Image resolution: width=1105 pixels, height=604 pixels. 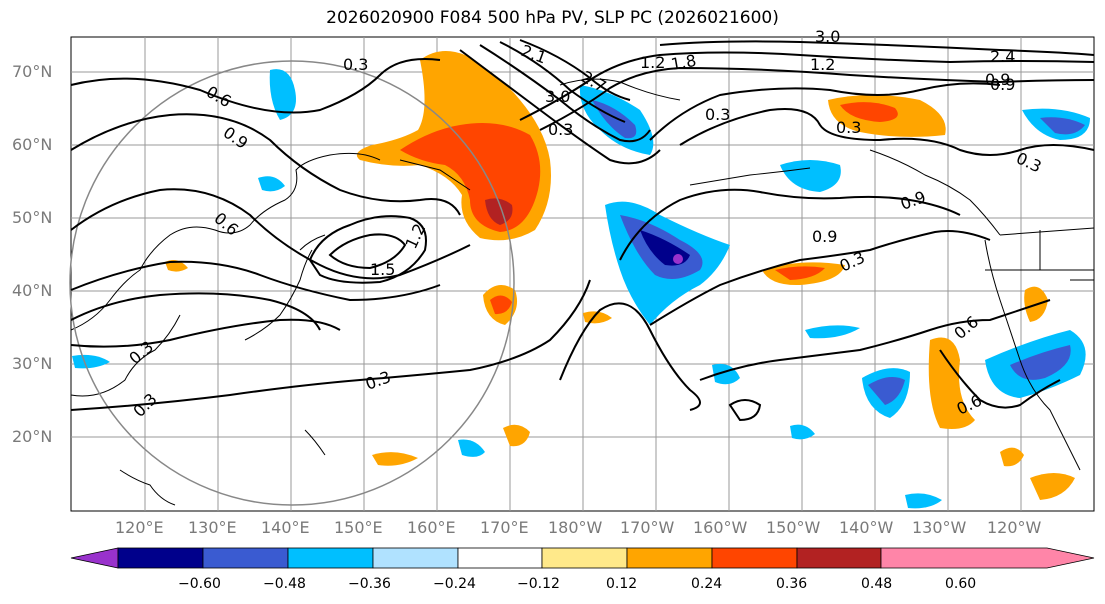 I want to click on colorbar-tick-label: 0.36, so click(x=792, y=584).